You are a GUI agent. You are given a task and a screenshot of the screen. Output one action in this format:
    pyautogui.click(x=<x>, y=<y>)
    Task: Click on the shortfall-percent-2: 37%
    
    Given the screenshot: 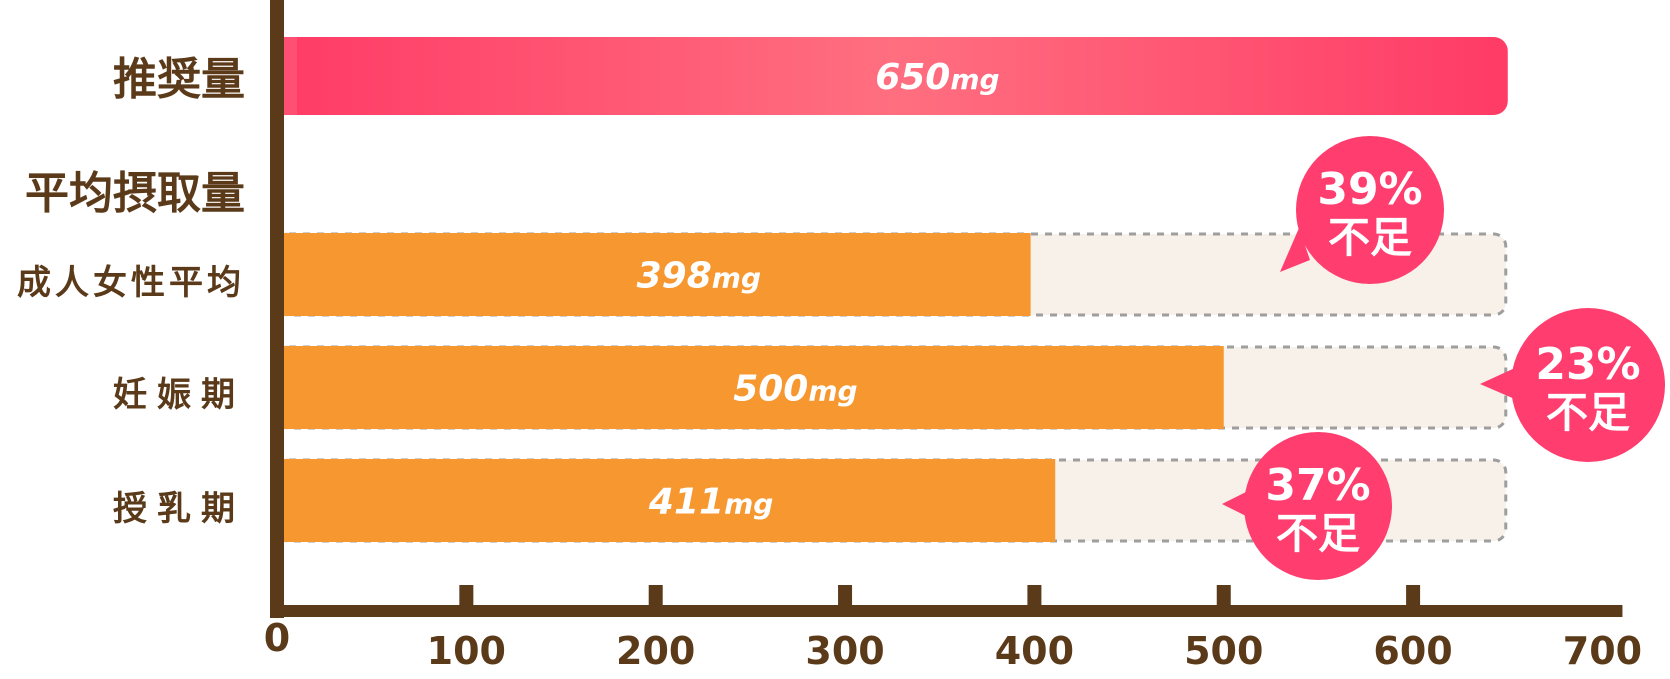 What is the action you would take?
    pyautogui.click(x=1317, y=485)
    